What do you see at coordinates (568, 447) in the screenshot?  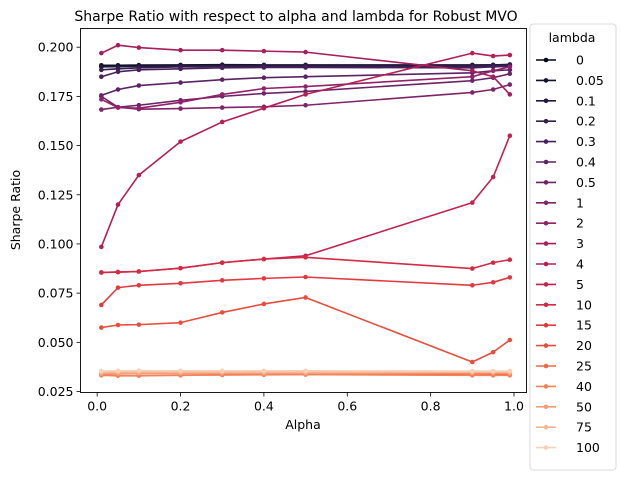 I see `legend-item: 100` at bounding box center [568, 447].